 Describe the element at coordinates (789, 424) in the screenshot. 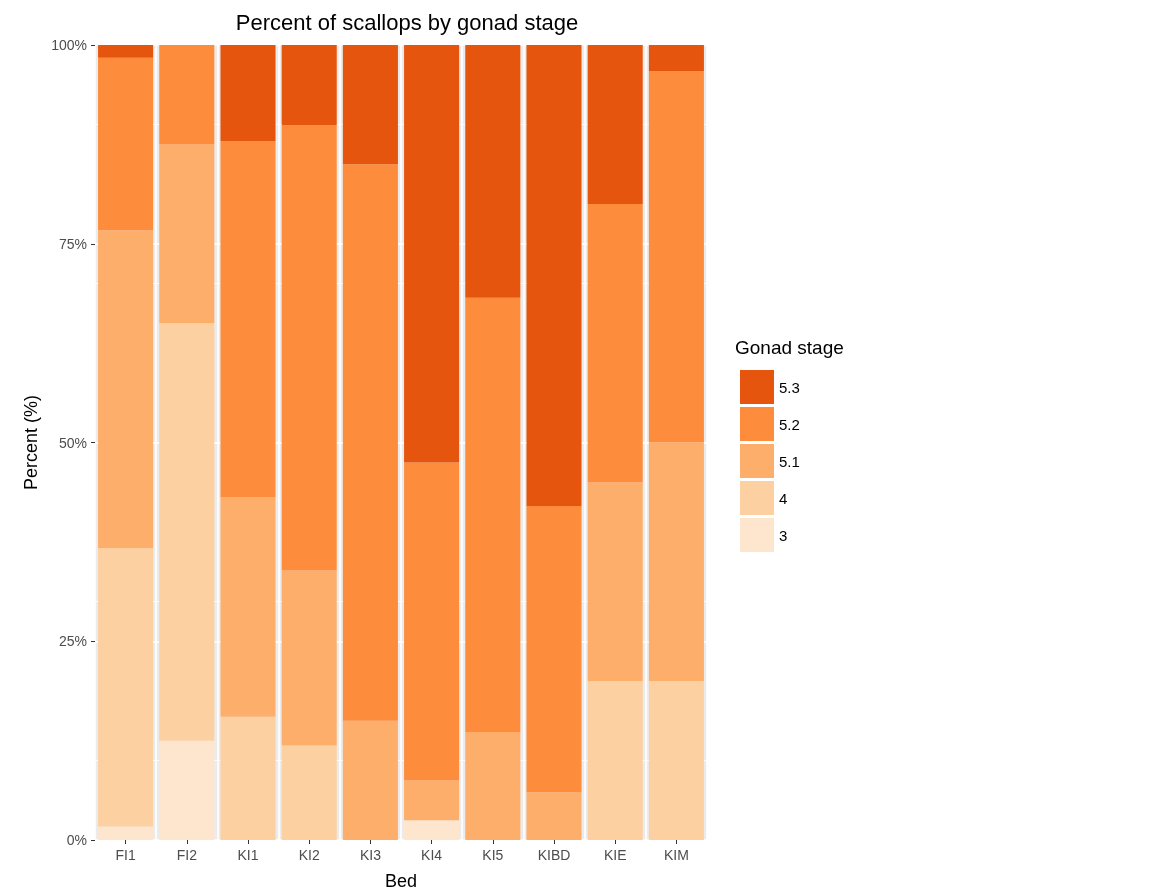

I see `legend-label: 5.2` at that location.